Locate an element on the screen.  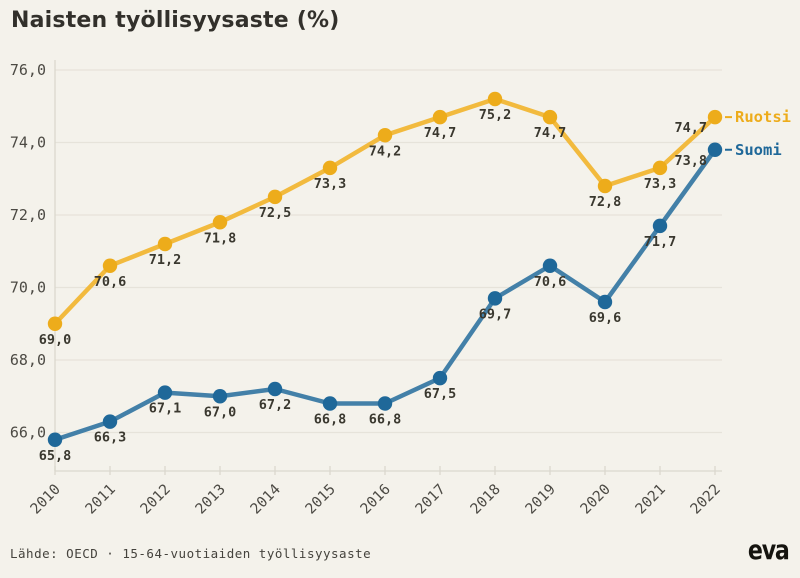
x-tick-label: 2016 is located at coordinates (376, 500).